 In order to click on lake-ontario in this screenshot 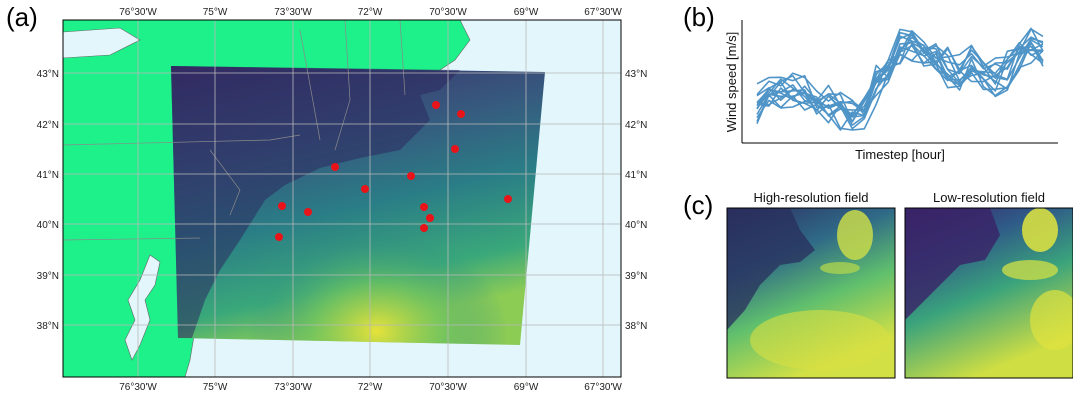, I will do `click(102, 43)`.